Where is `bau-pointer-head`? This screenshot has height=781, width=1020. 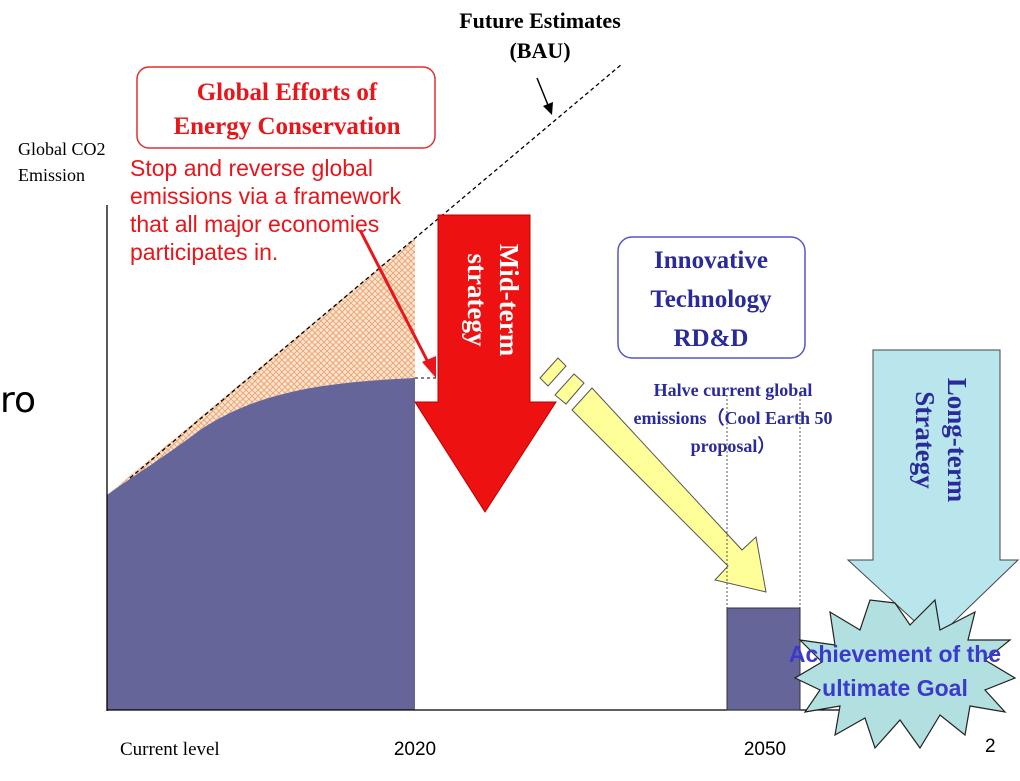
bau-pointer-head is located at coordinates (548, 108).